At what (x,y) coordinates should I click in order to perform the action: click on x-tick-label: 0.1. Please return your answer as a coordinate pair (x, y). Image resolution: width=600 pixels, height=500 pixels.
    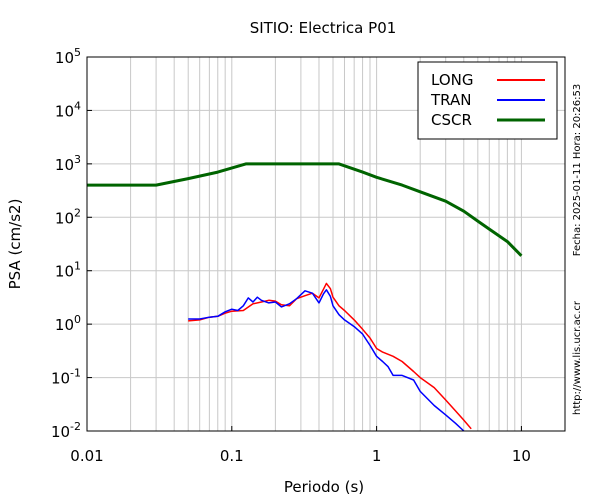
    Looking at the image, I should click on (232, 456).